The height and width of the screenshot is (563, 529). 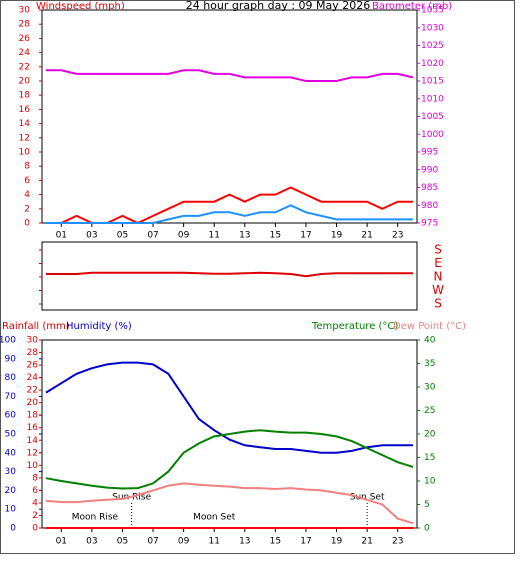 What do you see at coordinates (432, 135) in the screenshot?
I see `y-tick-label: 1000` at bounding box center [432, 135].